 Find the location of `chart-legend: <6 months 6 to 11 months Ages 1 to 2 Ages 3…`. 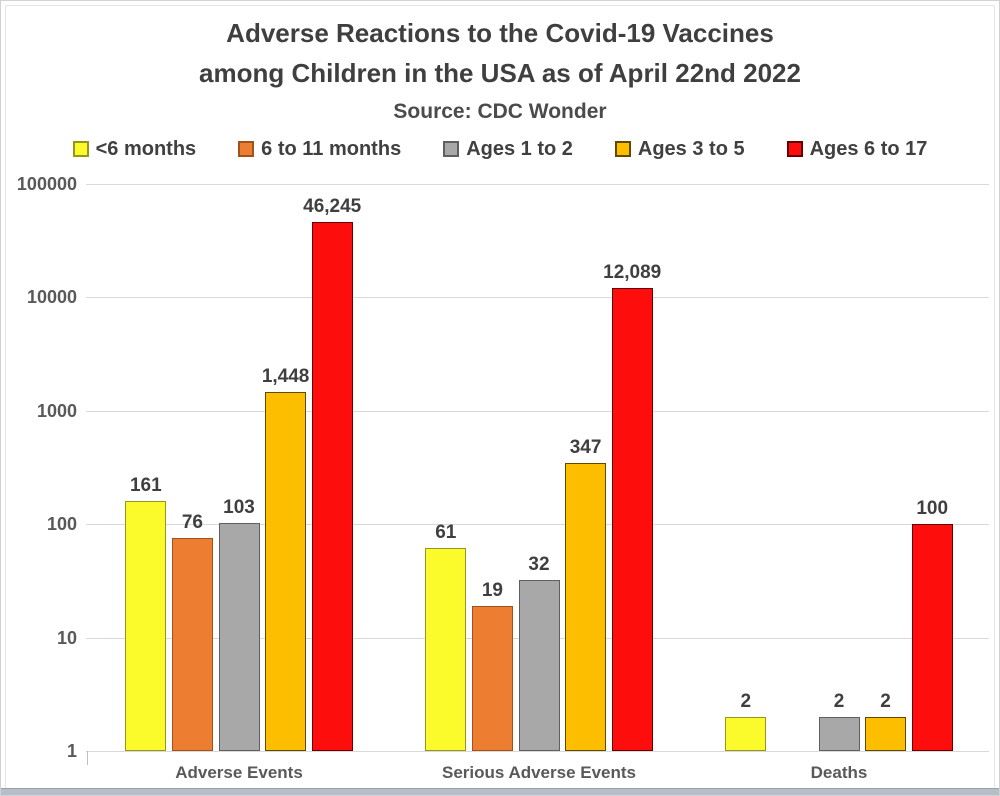

chart-legend: <6 months 6 to 11 months Ages 1 to 2 Ages 3… is located at coordinates (500, 149).